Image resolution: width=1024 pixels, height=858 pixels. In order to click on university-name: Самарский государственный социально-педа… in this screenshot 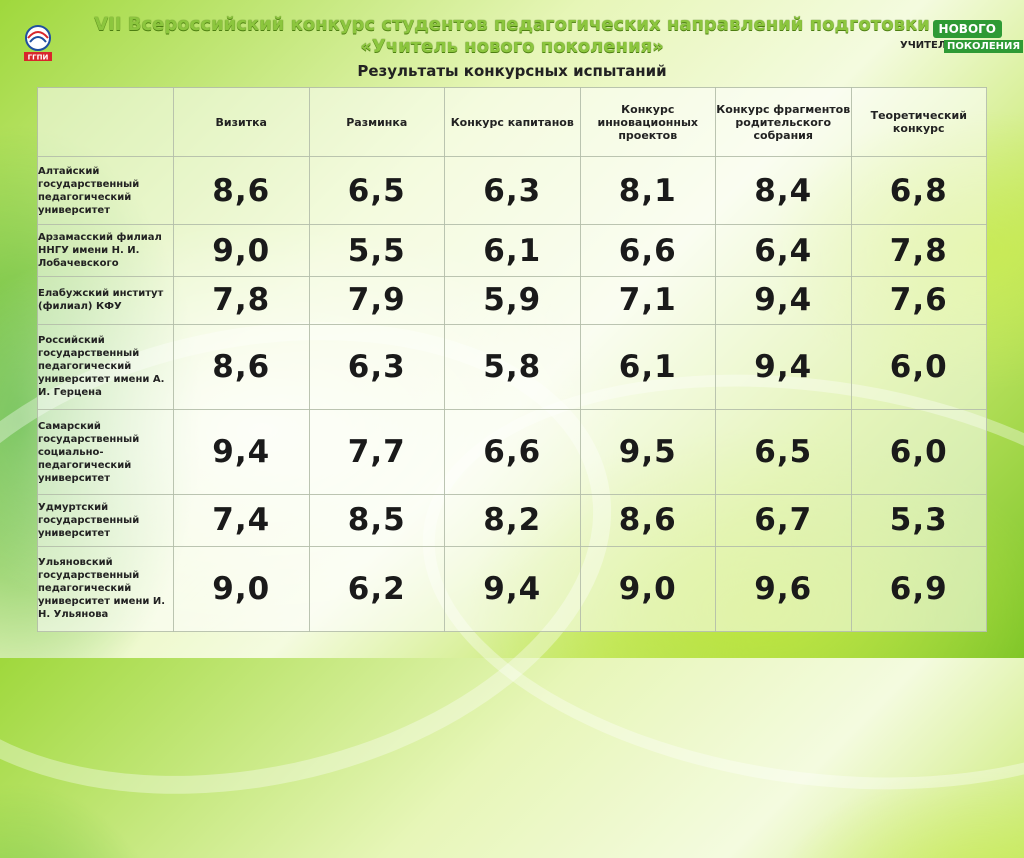, I will do `click(105, 452)`.